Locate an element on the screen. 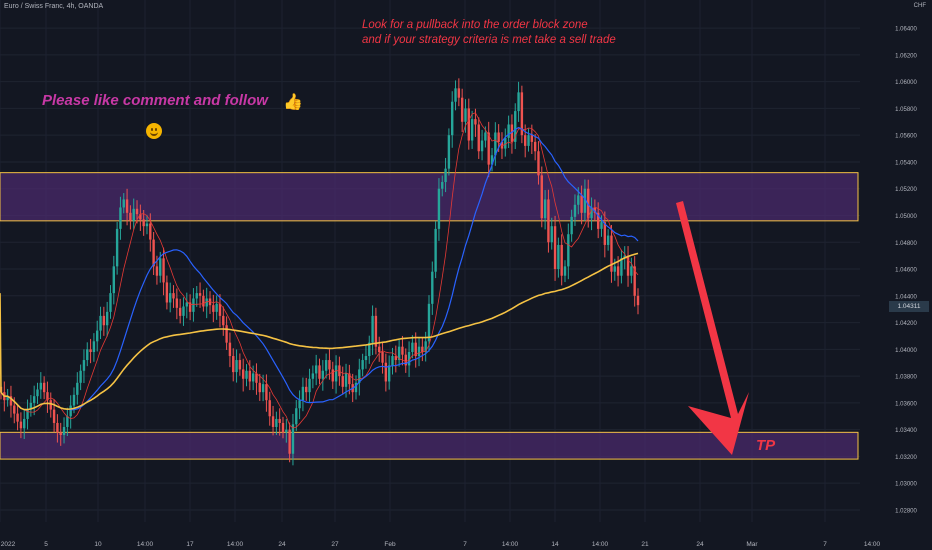  tp-label: TP is located at coordinates (766, 445).